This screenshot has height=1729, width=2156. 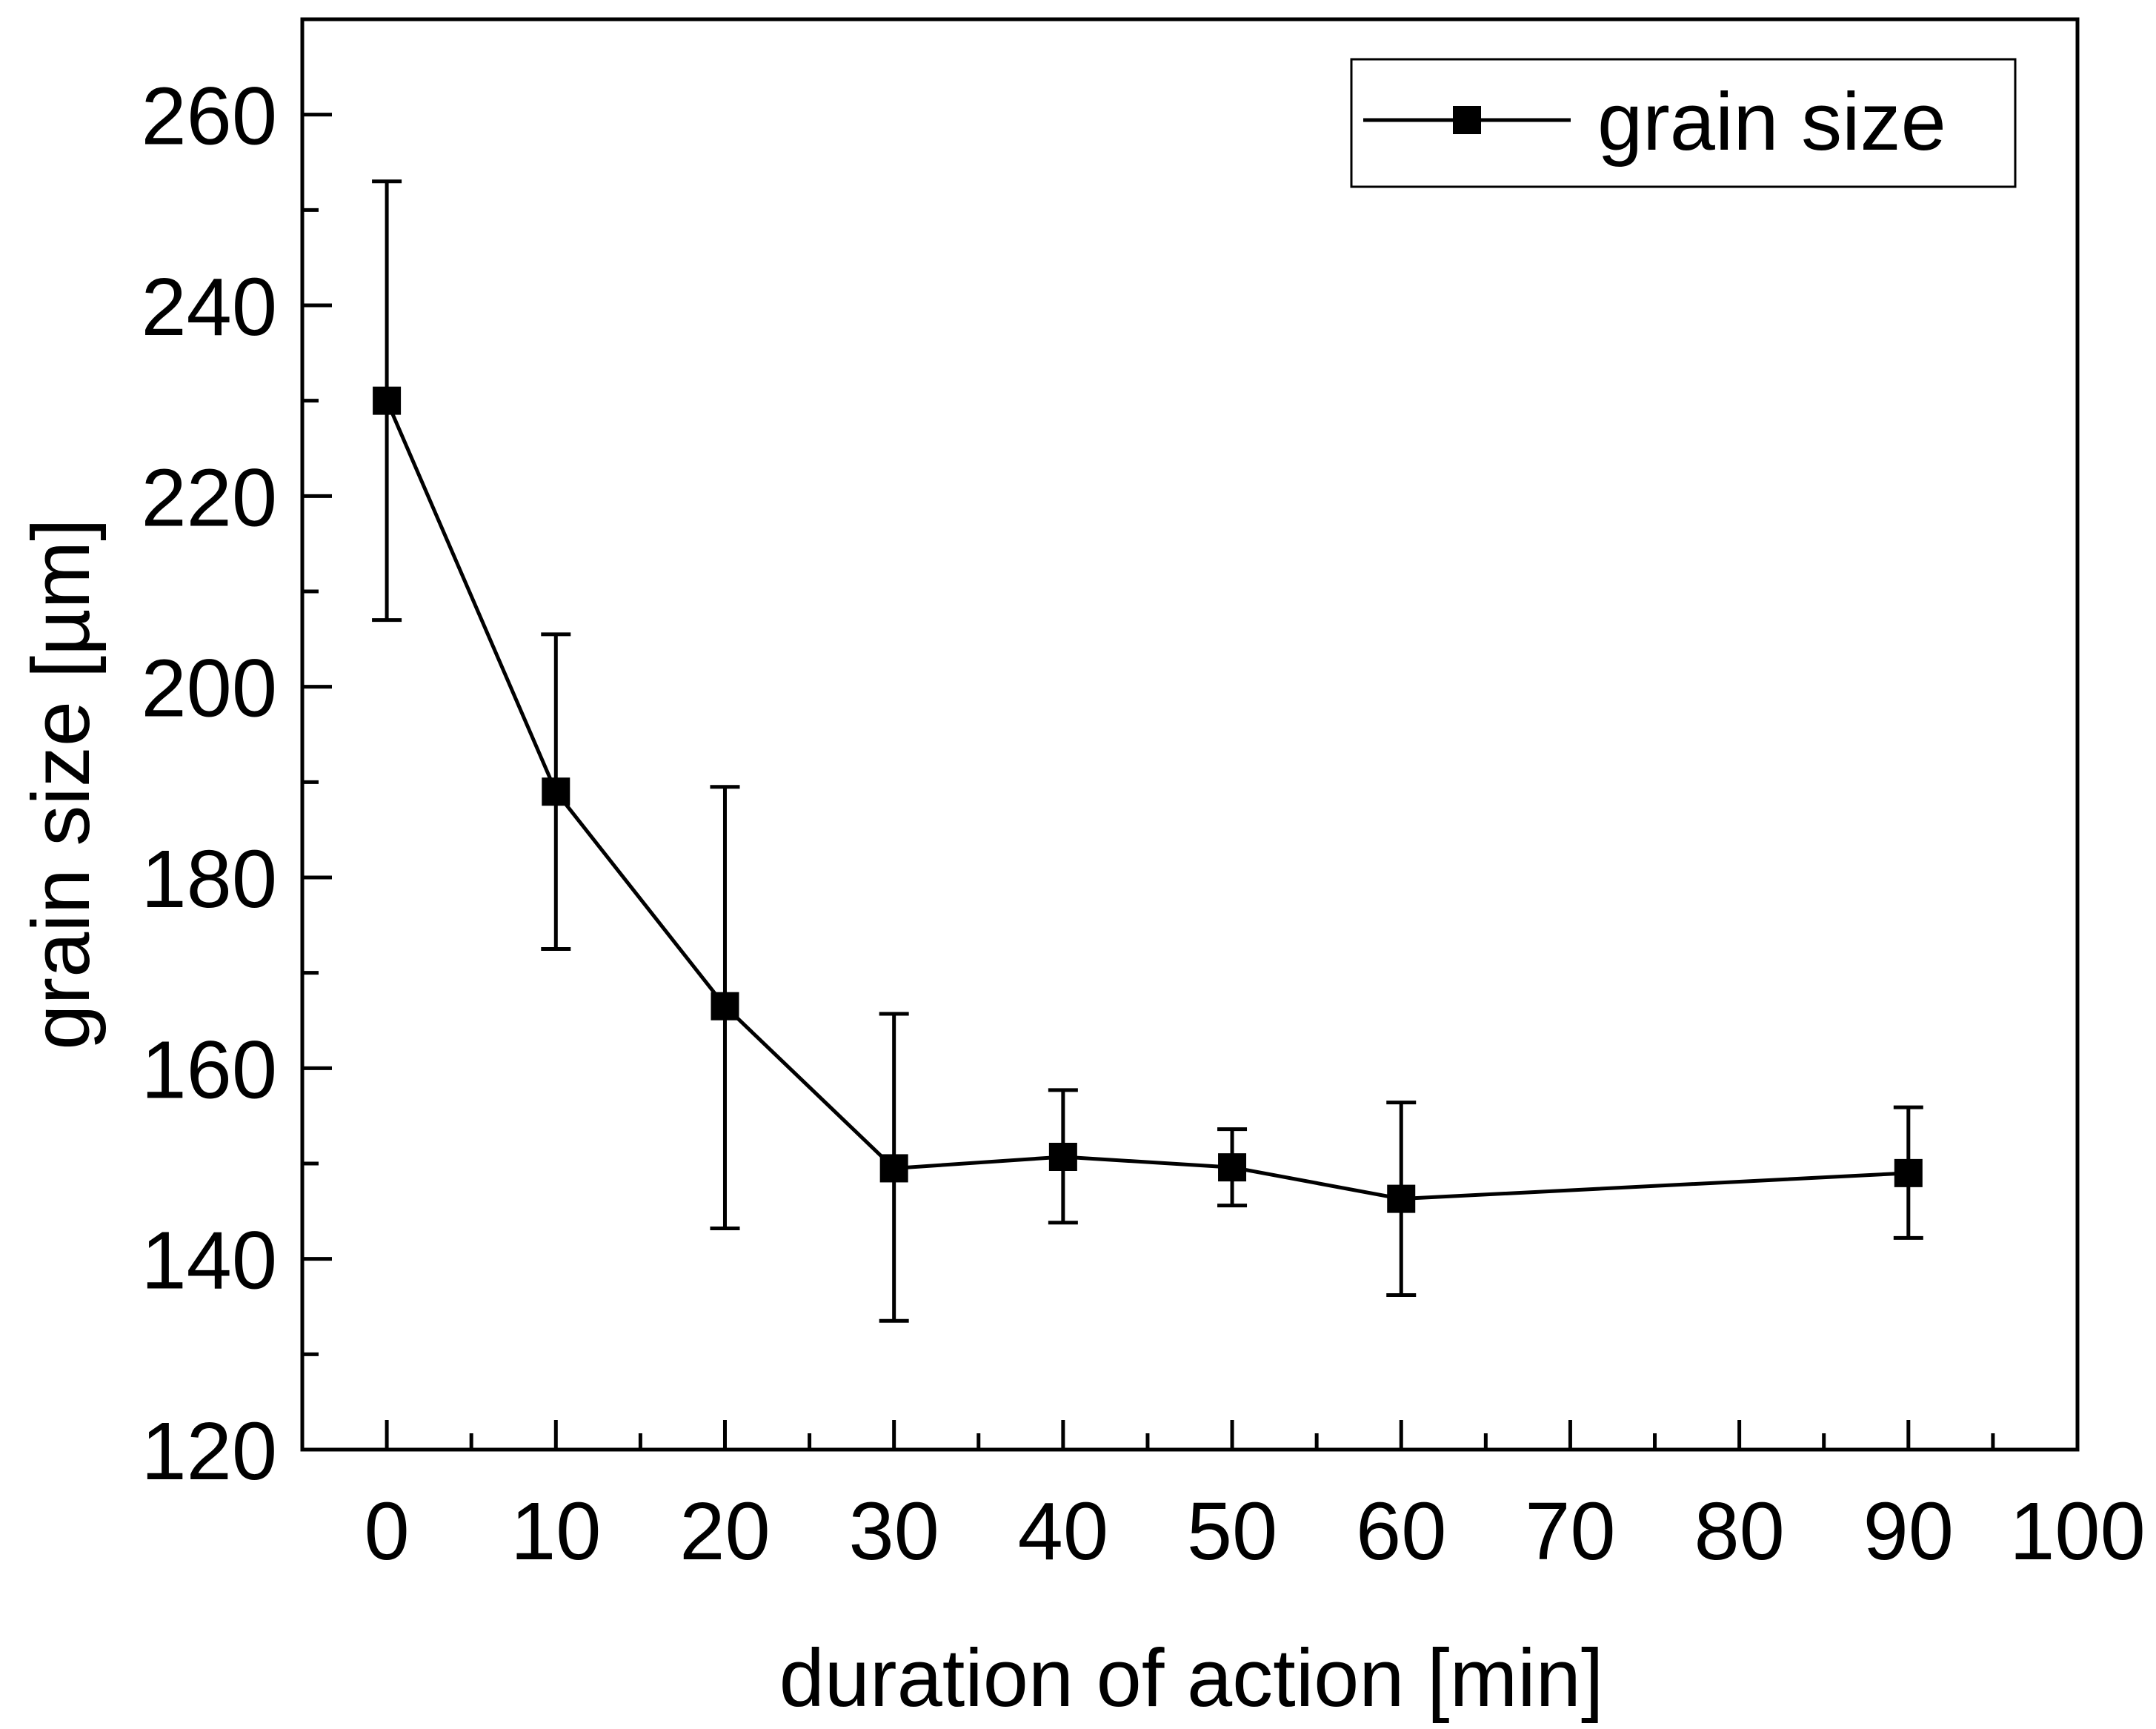 I want to click on x-axis-title: duration of action [min], so click(x=1191, y=1678).